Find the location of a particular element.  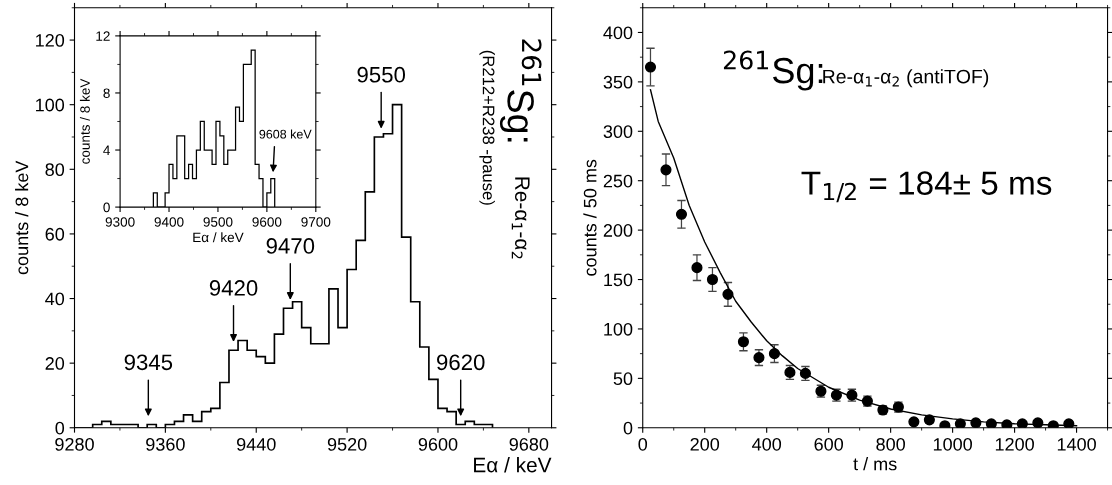

annotation: 9620 is located at coordinates (461, 362).